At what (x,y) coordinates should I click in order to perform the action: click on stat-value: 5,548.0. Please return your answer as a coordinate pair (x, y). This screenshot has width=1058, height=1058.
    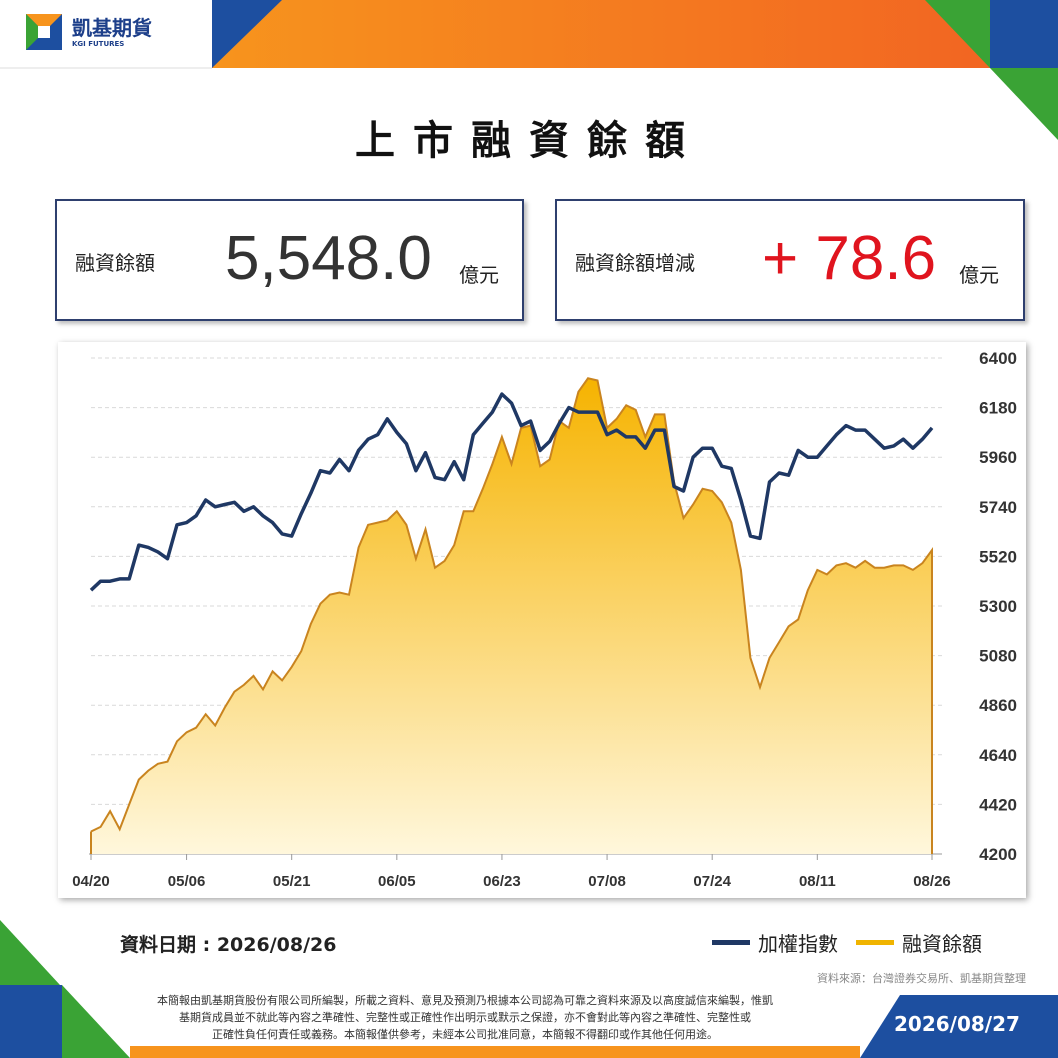
    Looking at the image, I should click on (328, 258).